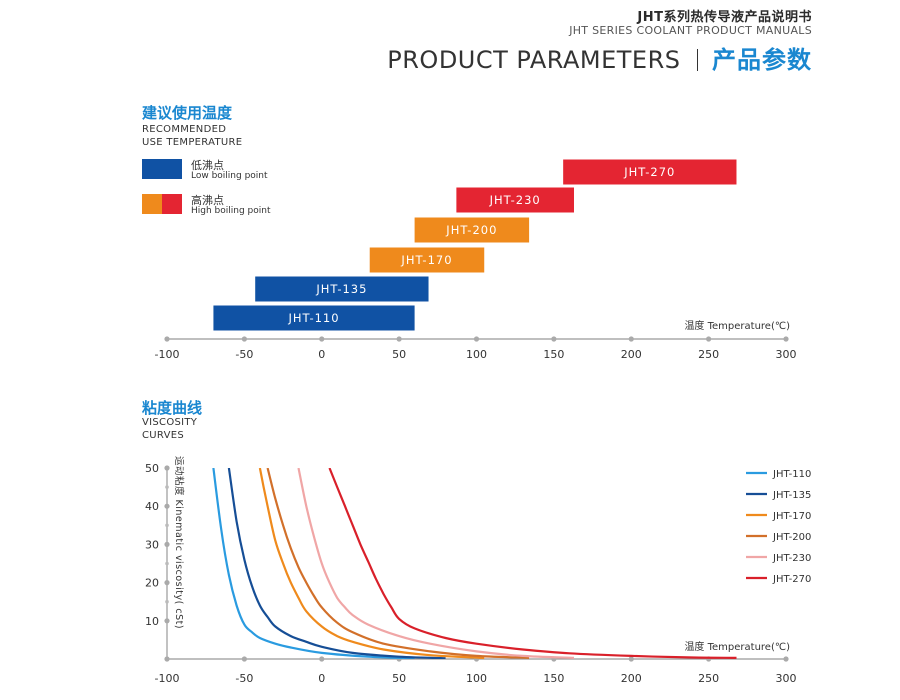 This screenshot has height=700, width=900. Describe the element at coordinates (244, 678) in the screenshot. I see `visc-x-tick-label: -50` at that location.